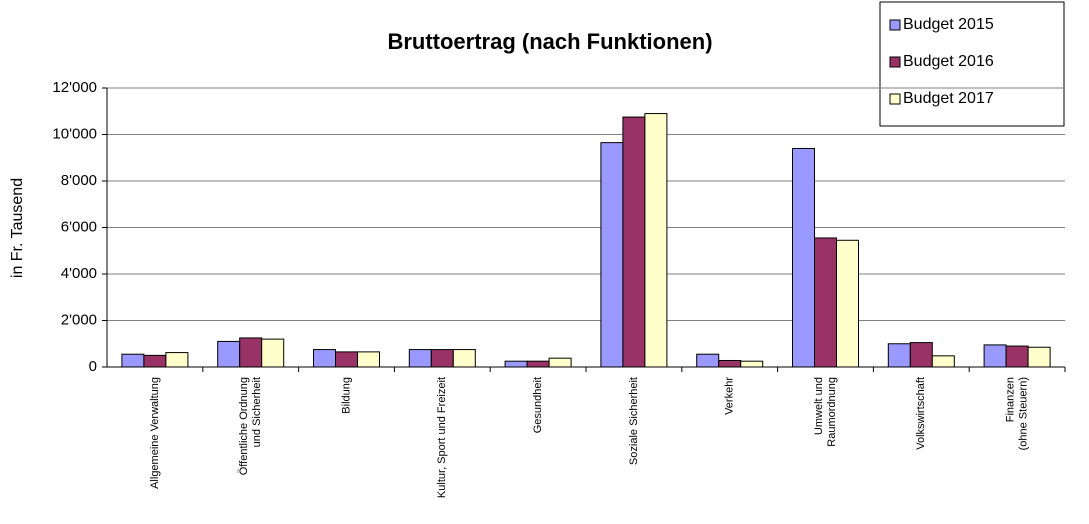 Image resolution: width=1089 pixels, height=524 pixels. I want to click on legend-label: Budget 2015, so click(948, 24).